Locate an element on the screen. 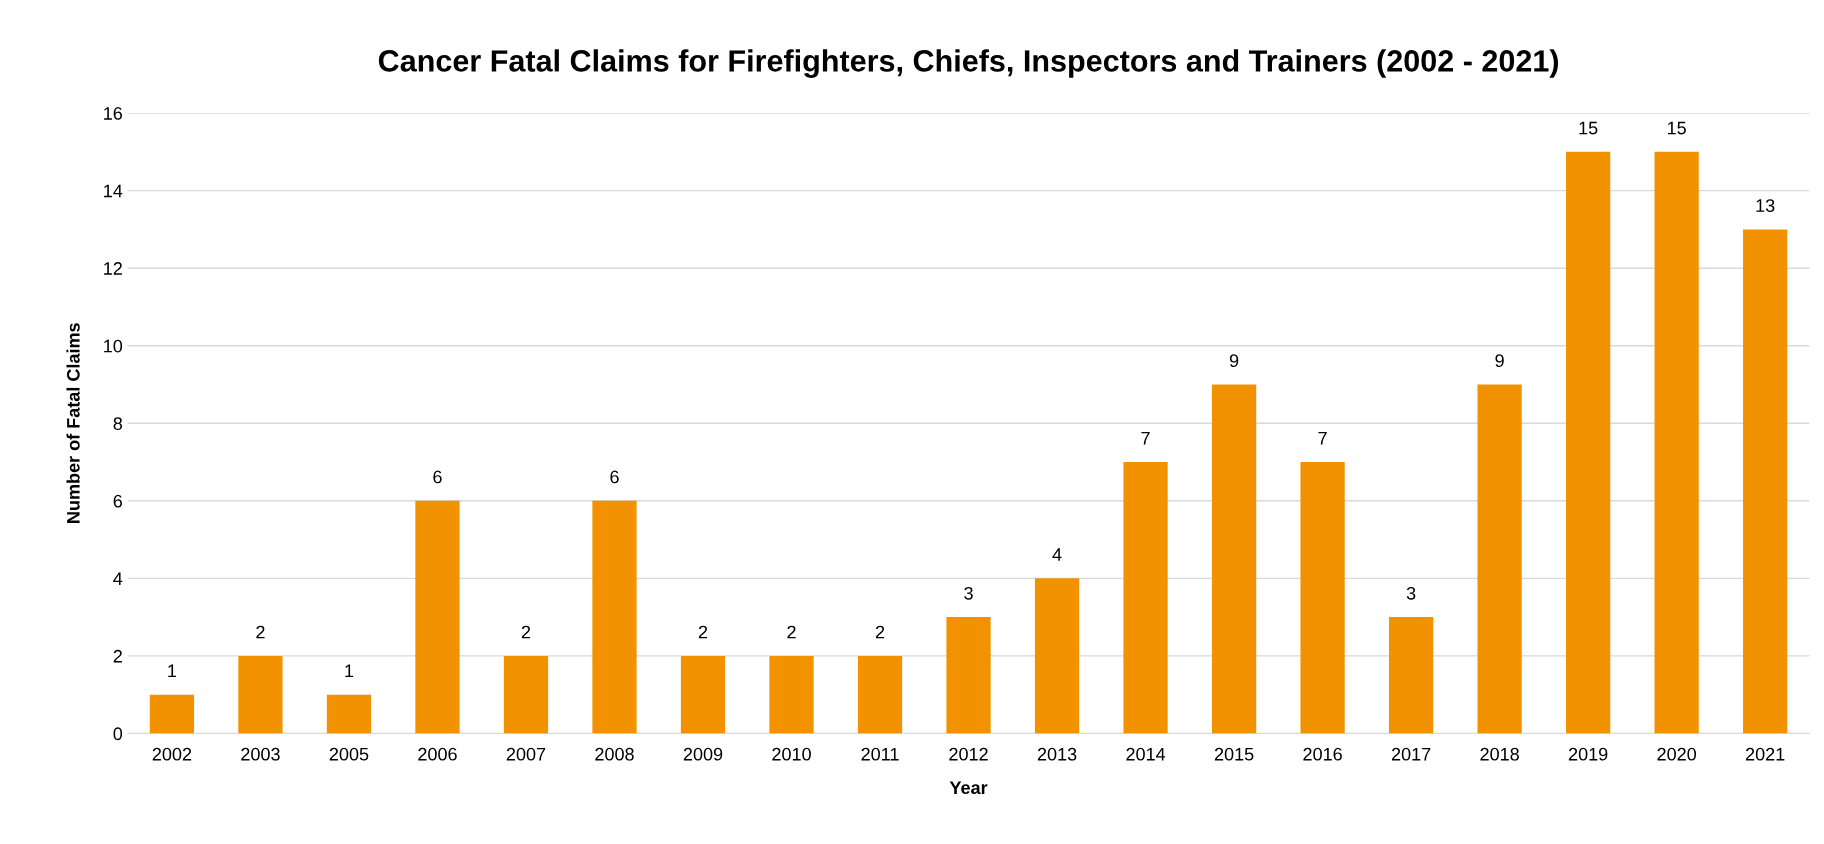  x-tick-label: 2002 is located at coordinates (172, 754).